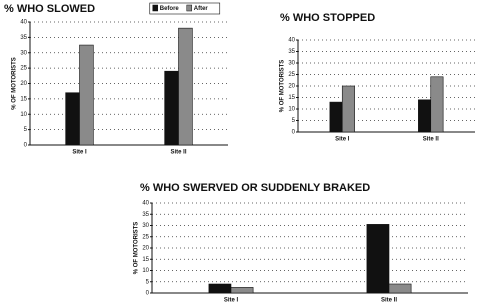  What do you see at coordinates (201, 9) in the screenshot?
I see `legend-label: After` at bounding box center [201, 9].